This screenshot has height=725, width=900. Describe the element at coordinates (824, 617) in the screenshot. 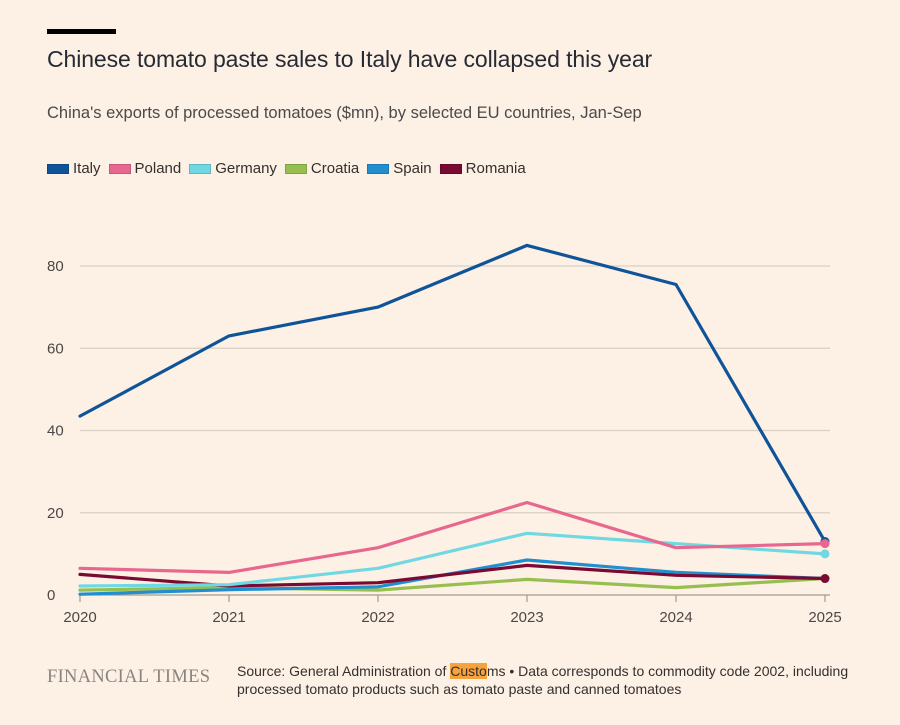

I see `x-tick-label: 2025` at that location.